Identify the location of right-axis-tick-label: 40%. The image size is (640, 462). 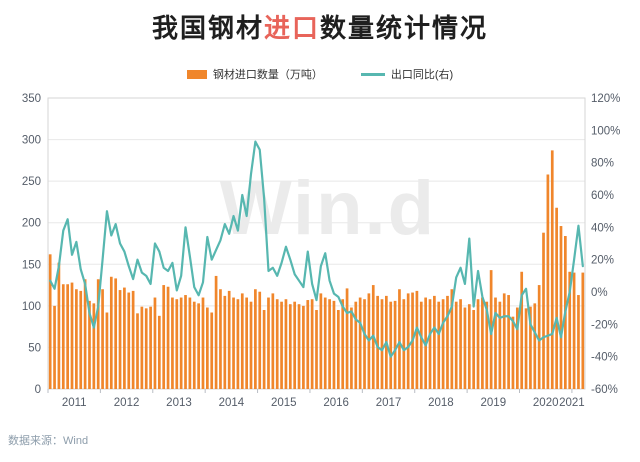
(602, 228).